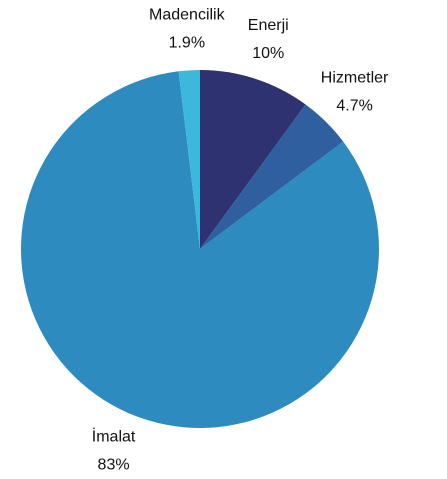 The width and height of the screenshot is (447, 479). Describe the element at coordinates (268, 25) in the screenshot. I see `slice-label: Enerji` at that location.